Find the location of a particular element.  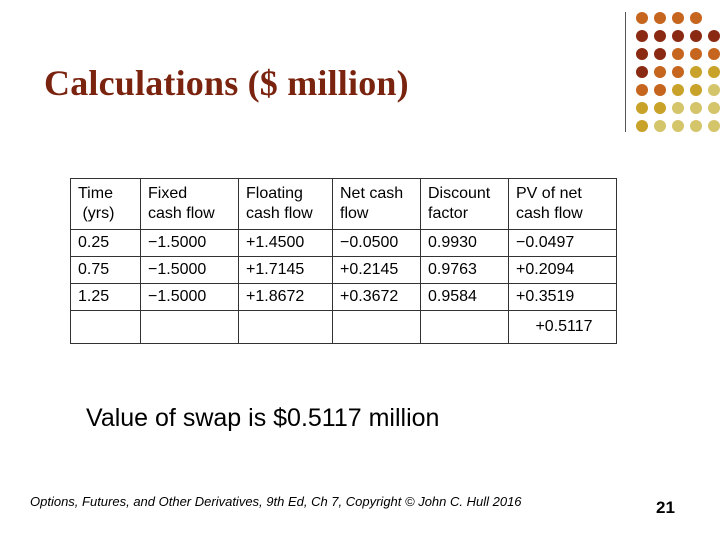

header-pv-net-cash-flow: PV of net cash flow is located at coordinates (562, 204).